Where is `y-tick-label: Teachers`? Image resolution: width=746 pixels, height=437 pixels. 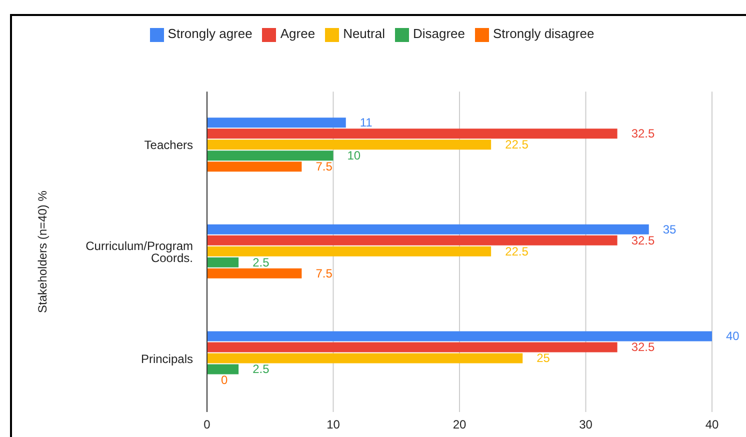 y-tick-label: Teachers is located at coordinates (168, 145).